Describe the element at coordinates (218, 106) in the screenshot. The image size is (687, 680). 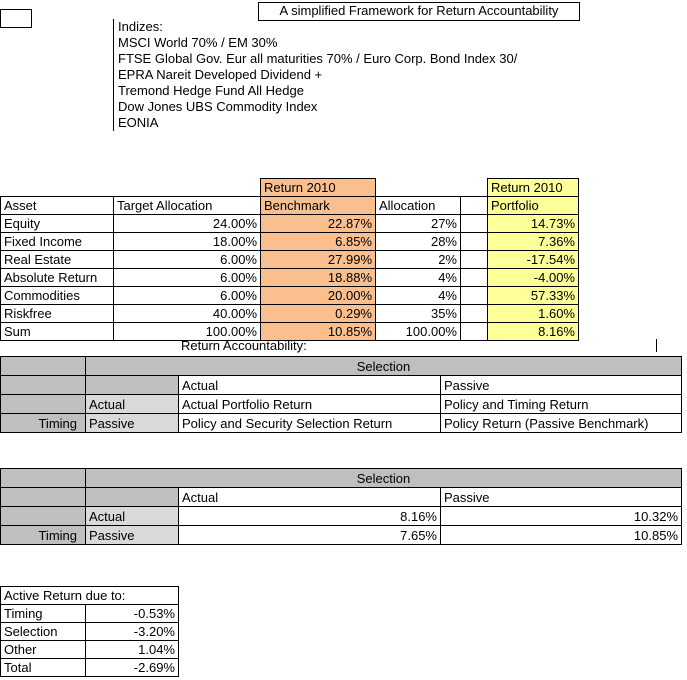
I see `index-line-4: Dow Jones UBS Commodity Index` at that location.